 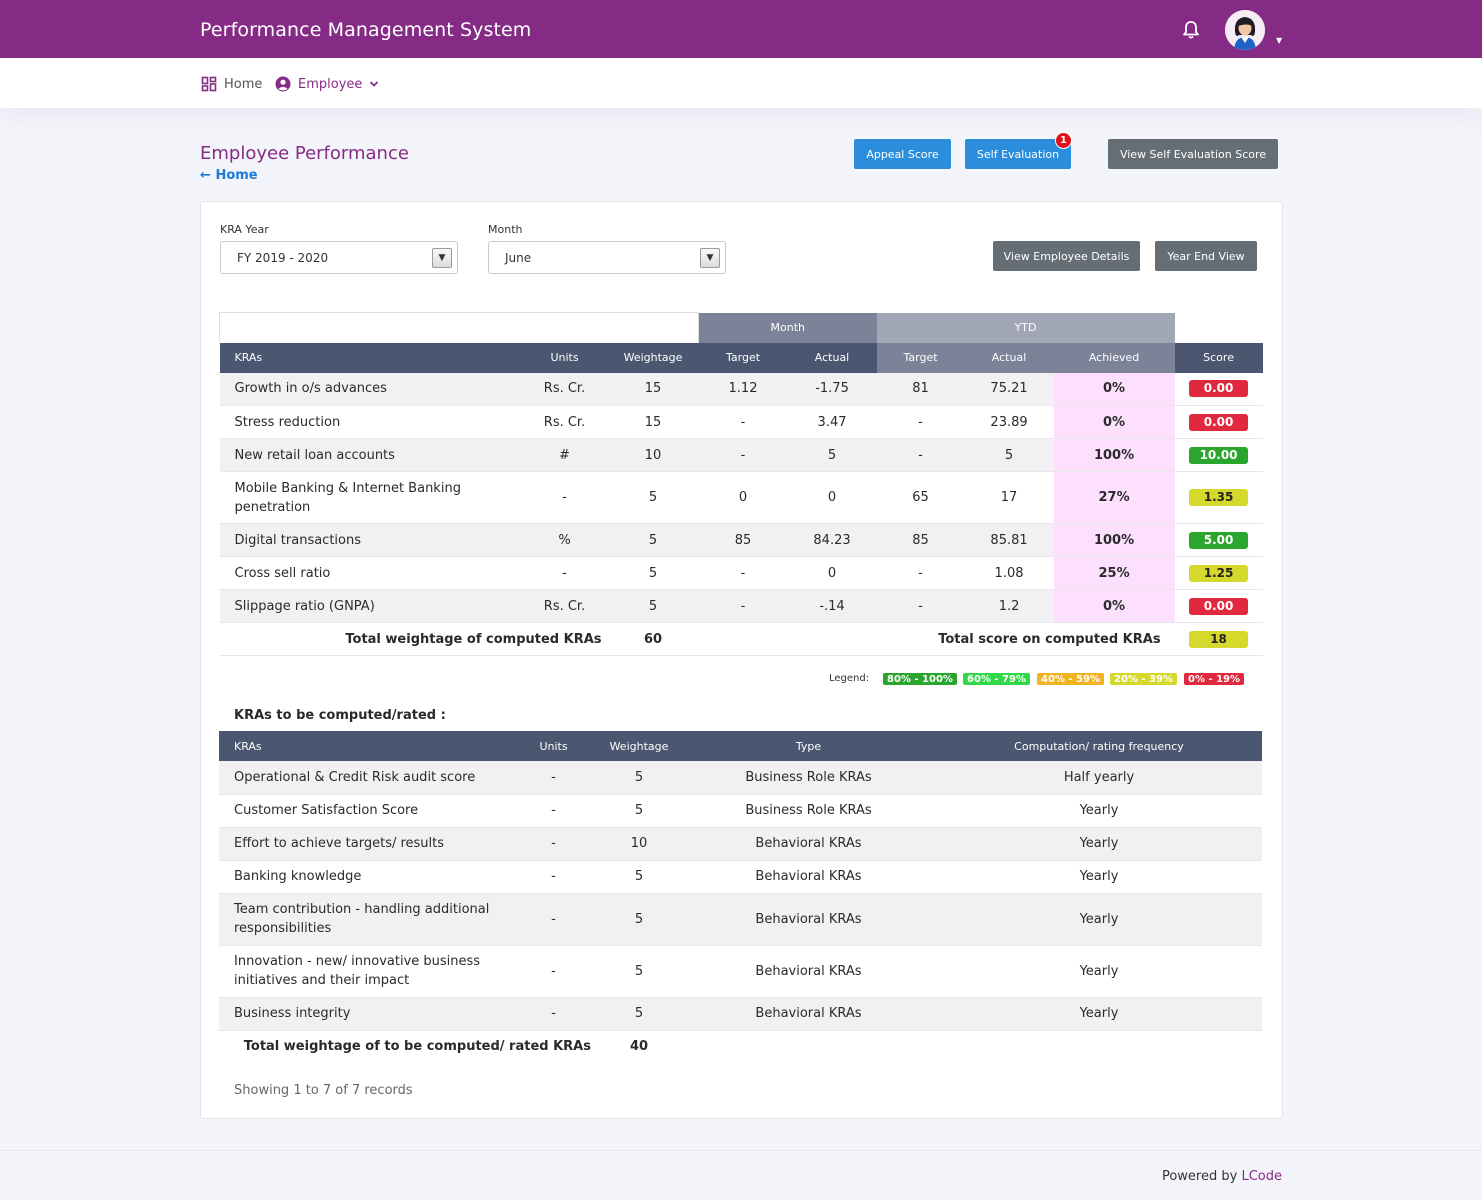 What do you see at coordinates (1218, 422) in the screenshot?
I see `score-cell: 0.00` at bounding box center [1218, 422].